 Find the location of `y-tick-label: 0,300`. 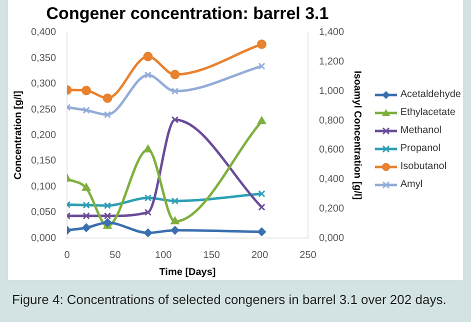

y-tick-label: 0,300 is located at coordinates (43, 84).